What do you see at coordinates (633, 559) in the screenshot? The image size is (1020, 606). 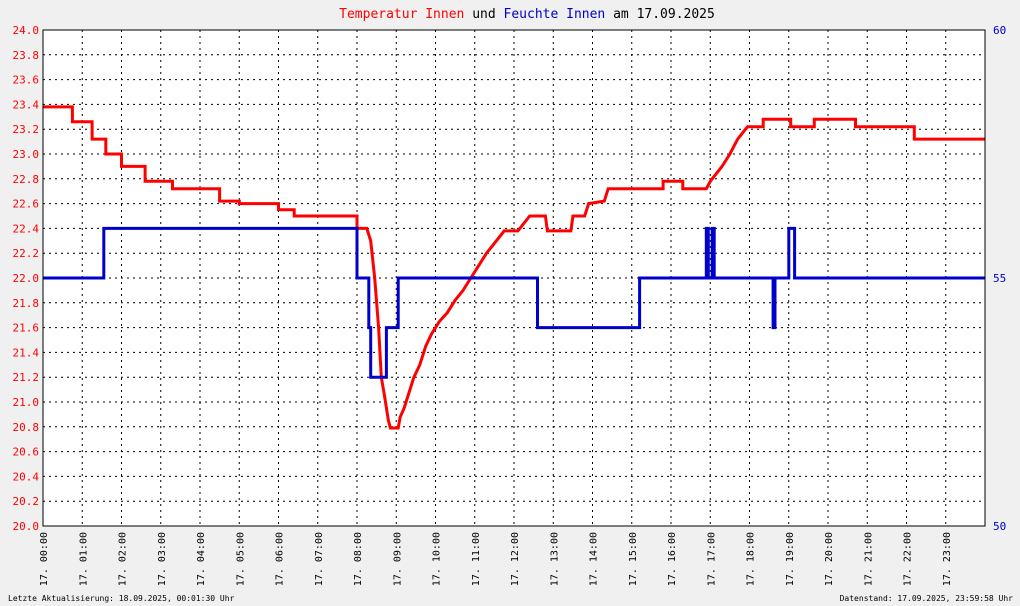 I see `x-tick-label: 17. 15:00` at bounding box center [633, 559].